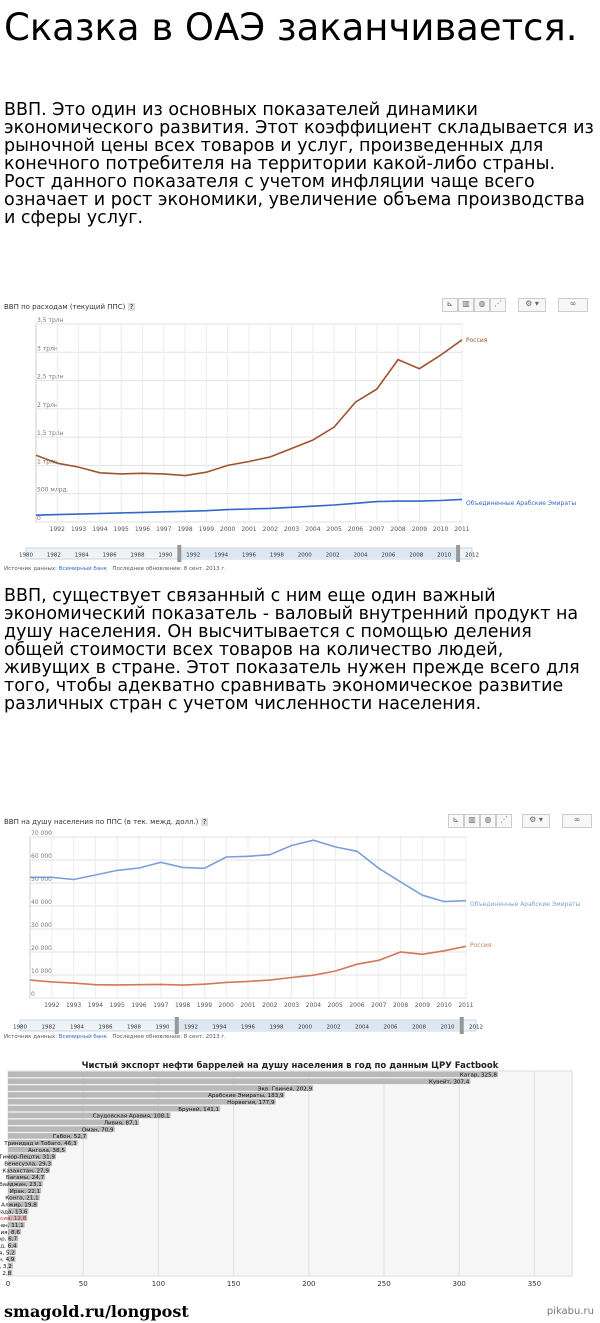 This screenshot has width=600, height=1323. Describe the element at coordinates (440, 529) in the screenshot. I see `x-tick-label: 2010` at that location.